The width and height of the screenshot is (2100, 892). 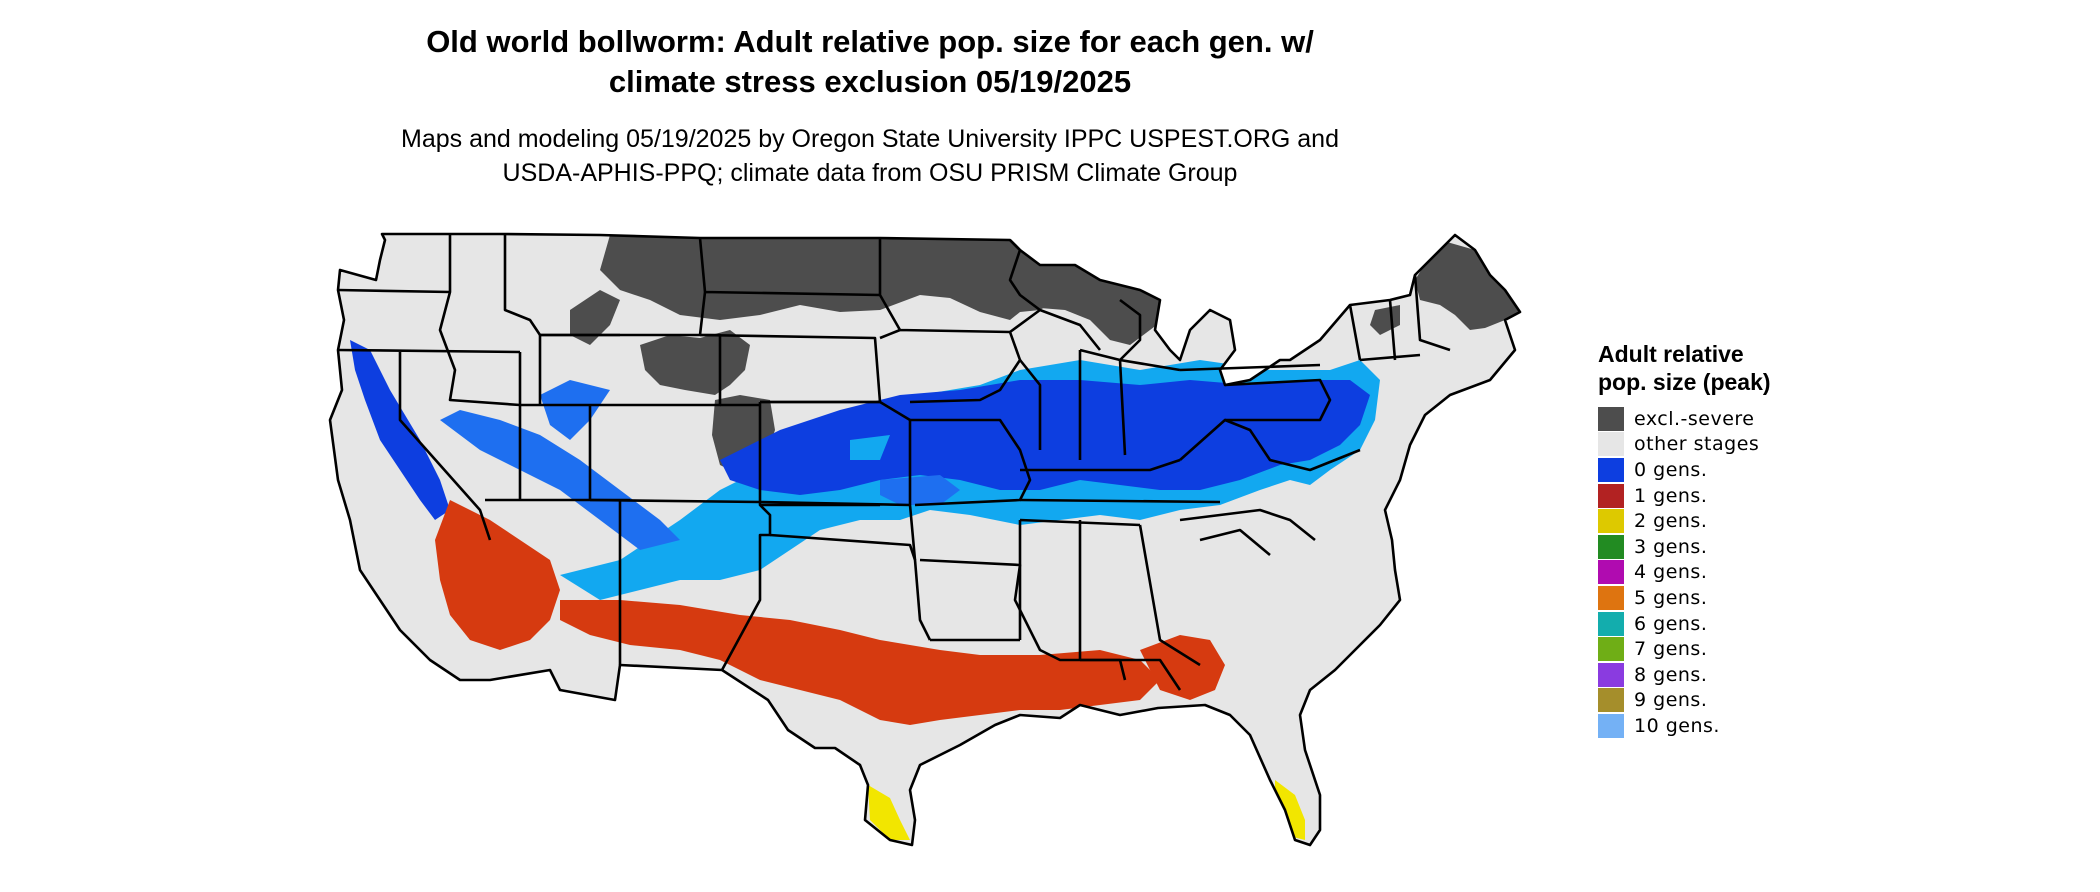 I want to click on legend-label: 8 gens., so click(x=1671, y=674).